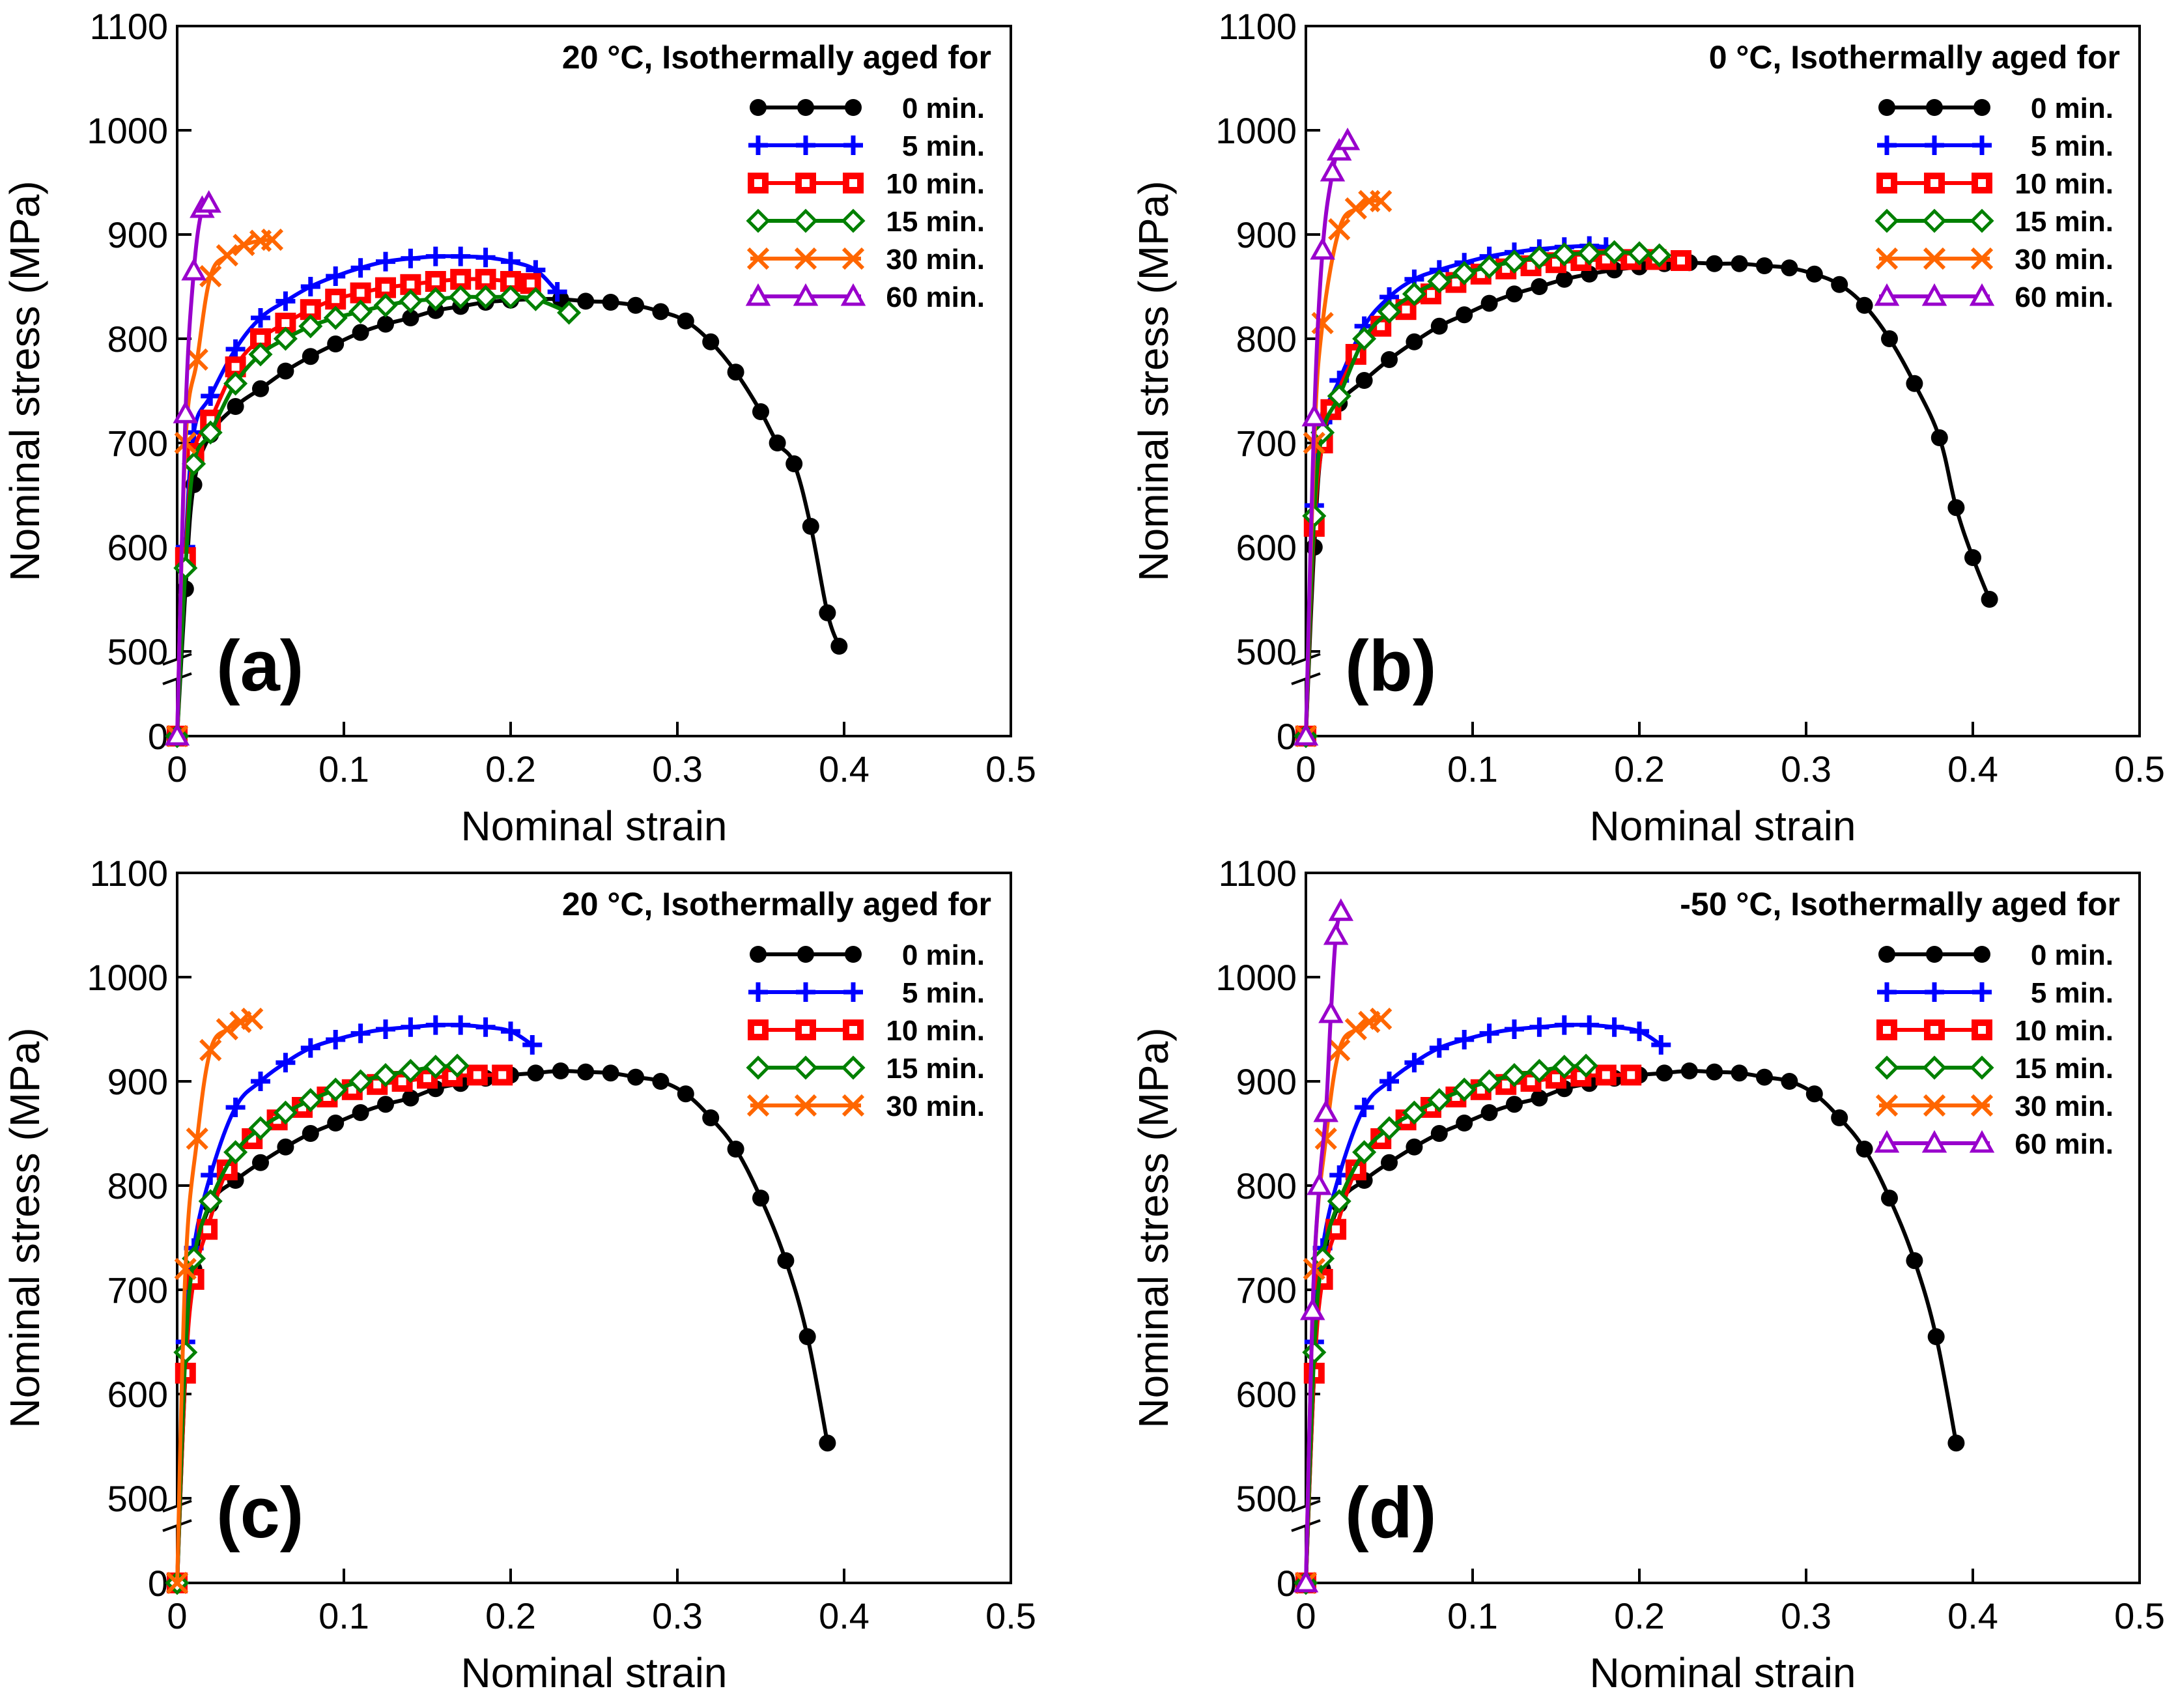 The width and height of the screenshot is (2178, 1708). Describe the element at coordinates (260, 1513) in the screenshot. I see `panel-label: (c)` at that location.